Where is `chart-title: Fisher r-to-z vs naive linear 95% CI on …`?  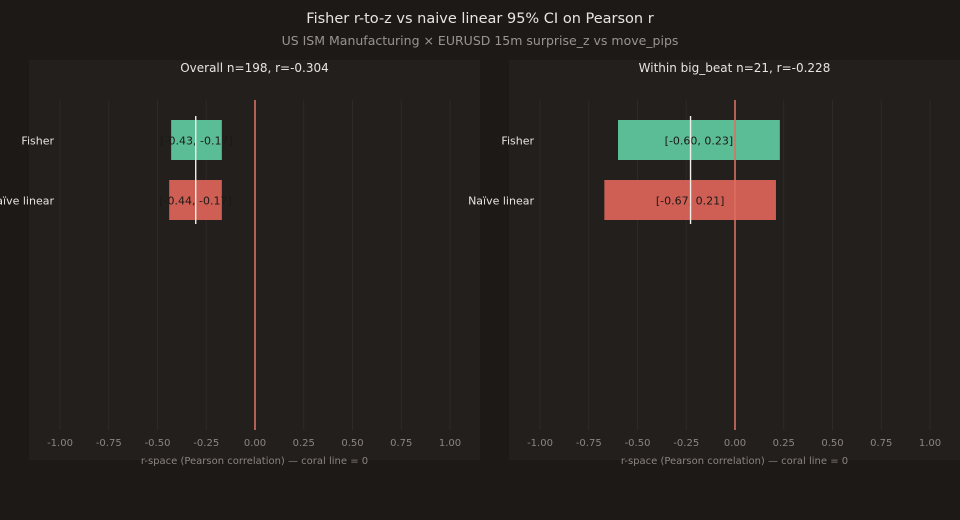
chart-title: Fisher r-to-z vs naive linear 95% CI on … is located at coordinates (480, 19).